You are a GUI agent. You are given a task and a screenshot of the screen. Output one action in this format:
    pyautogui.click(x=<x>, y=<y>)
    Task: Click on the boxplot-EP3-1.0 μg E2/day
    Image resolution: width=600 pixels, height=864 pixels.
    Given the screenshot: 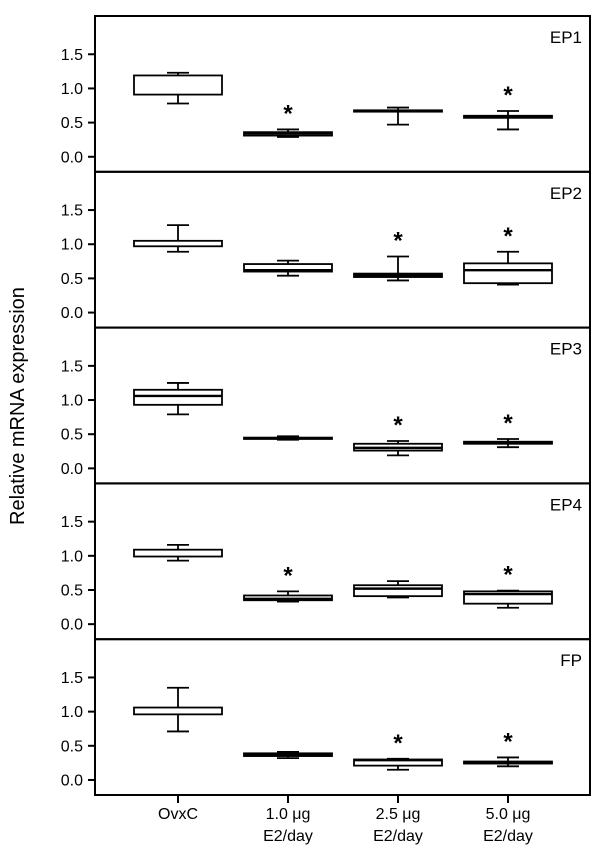 What is the action you would take?
    pyautogui.click(x=288, y=438)
    